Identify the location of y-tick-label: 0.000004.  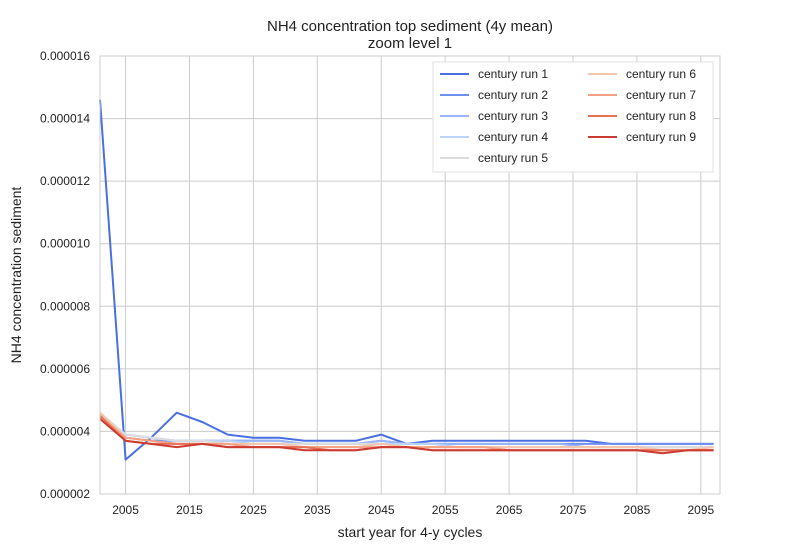
(65, 431).